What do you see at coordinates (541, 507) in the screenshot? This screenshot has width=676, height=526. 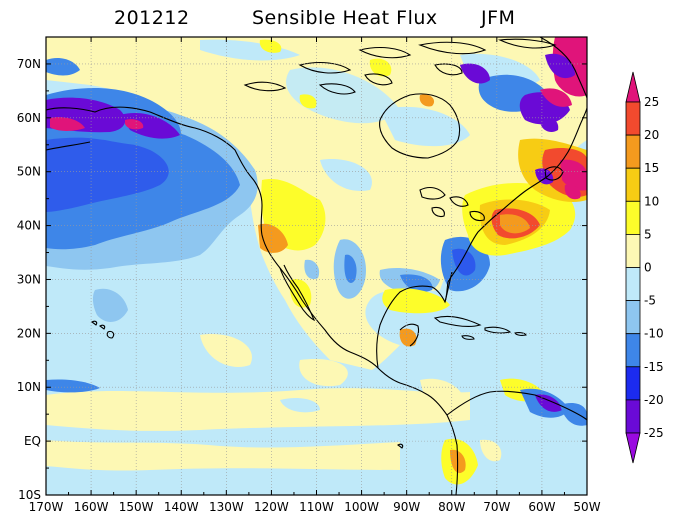 I see `x-tick-label: 60W` at bounding box center [541, 507].